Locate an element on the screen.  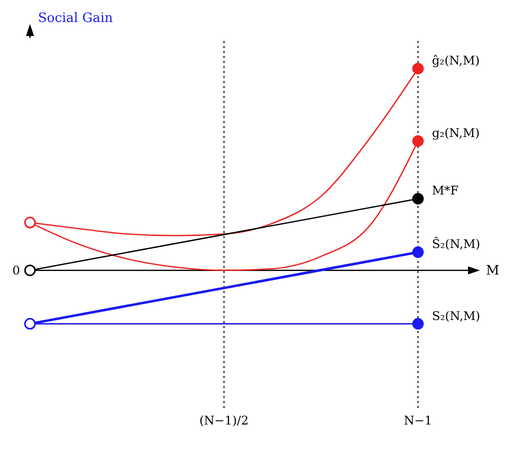
x-tick-label: N−1 is located at coordinates (418, 421).